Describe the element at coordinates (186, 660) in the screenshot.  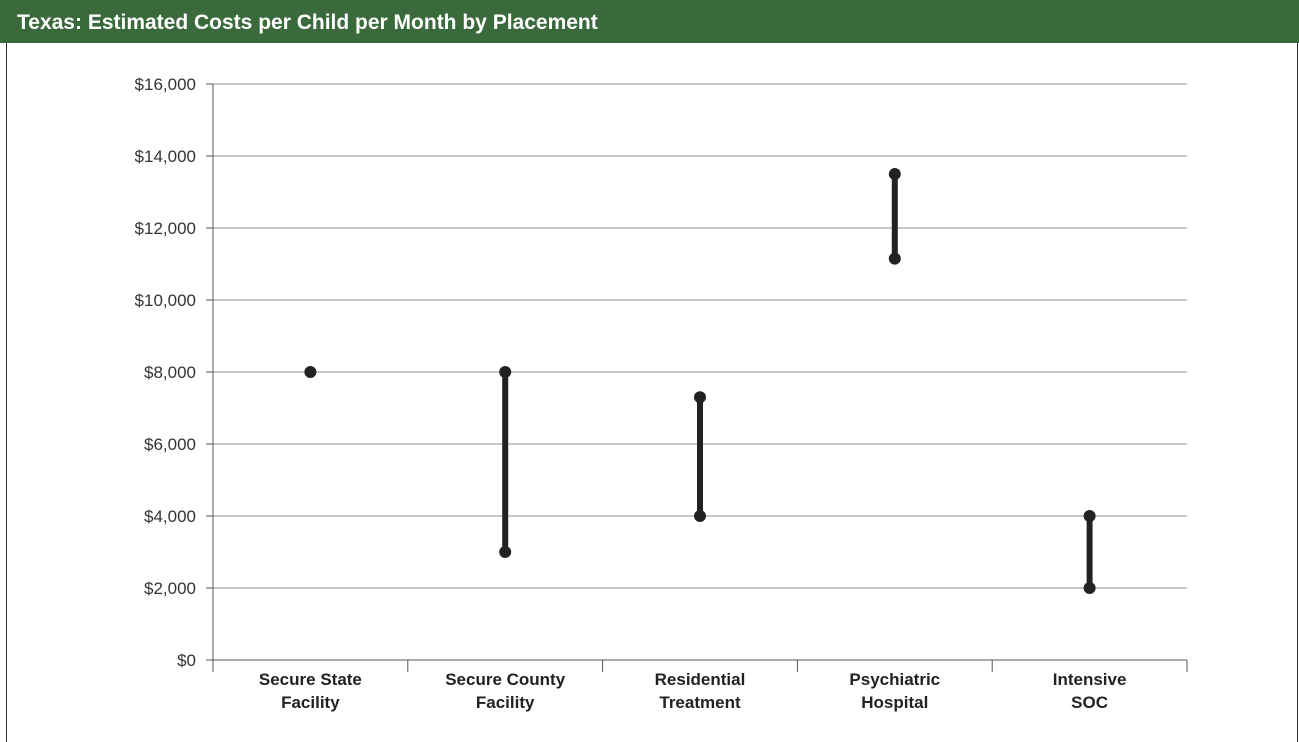
I see `y-tick-label: $0` at that location.